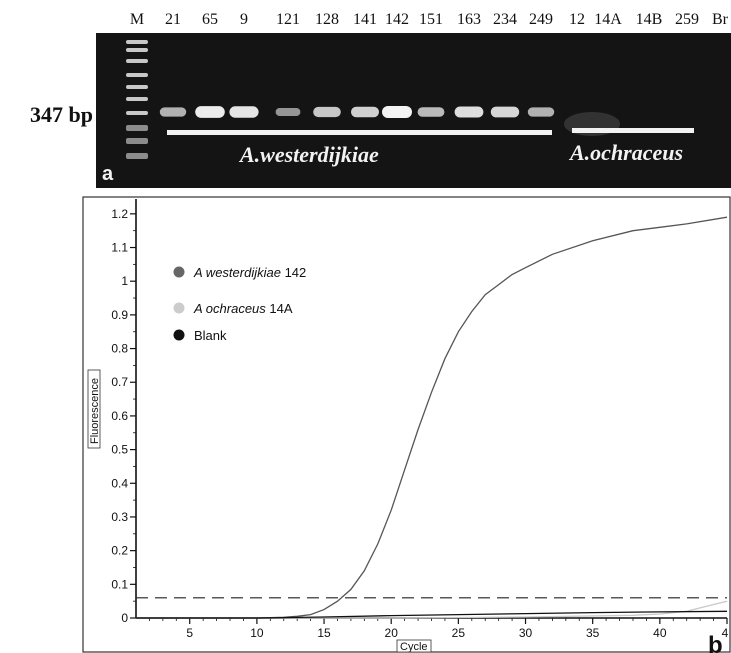 This screenshot has width=731, height=653. What do you see at coordinates (119, 248) in the screenshot?
I see `y-tick-label: 1.1` at bounding box center [119, 248].